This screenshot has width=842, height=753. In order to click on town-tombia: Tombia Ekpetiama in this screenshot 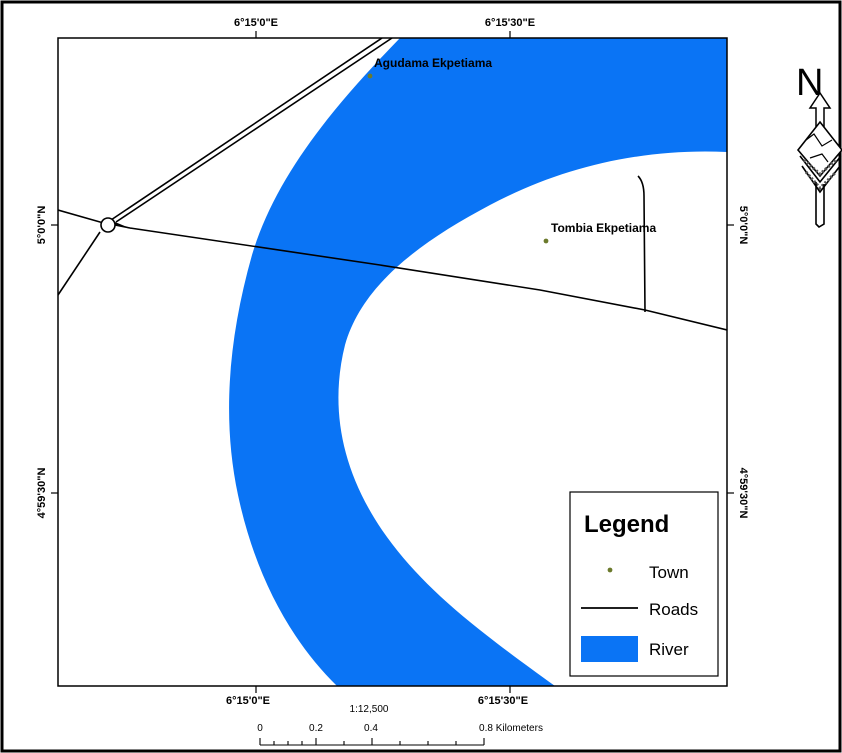, I will do `click(599, 232)`.